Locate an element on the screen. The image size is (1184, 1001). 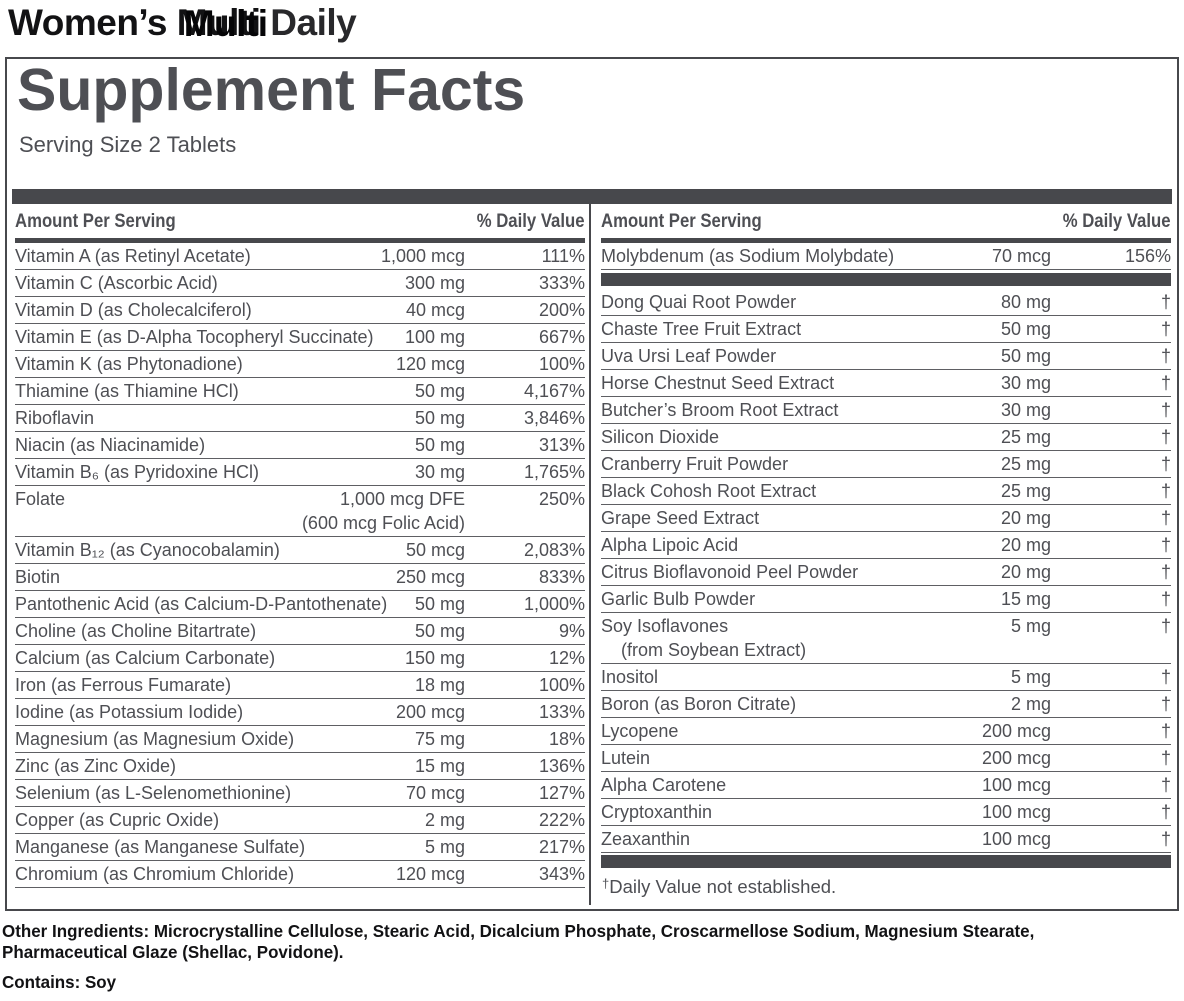
row-amount: 70 mcg is located at coordinates (435, 792).